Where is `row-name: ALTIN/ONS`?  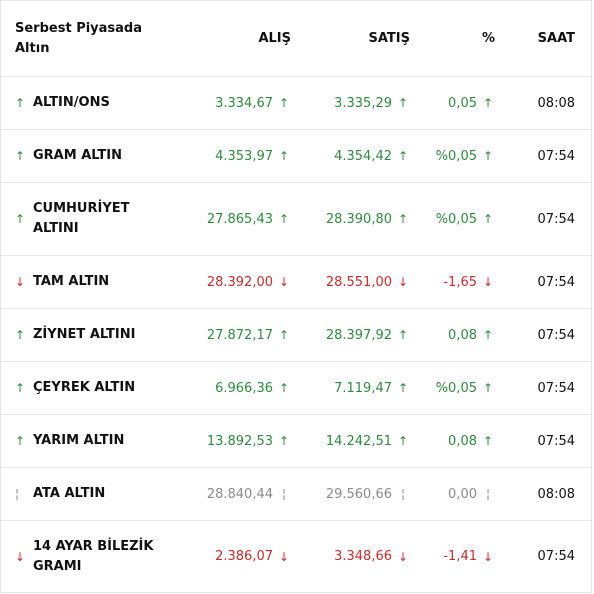 row-name: ALTIN/ONS is located at coordinates (71, 103).